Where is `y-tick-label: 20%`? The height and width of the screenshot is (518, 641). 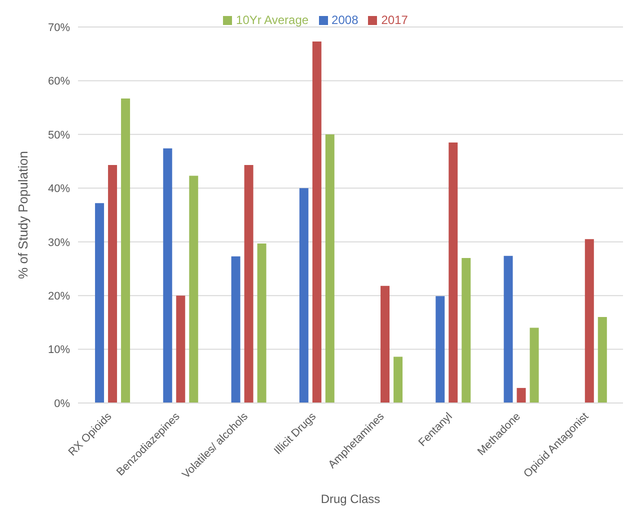
y-tick-label: 20% is located at coordinates (59, 296).